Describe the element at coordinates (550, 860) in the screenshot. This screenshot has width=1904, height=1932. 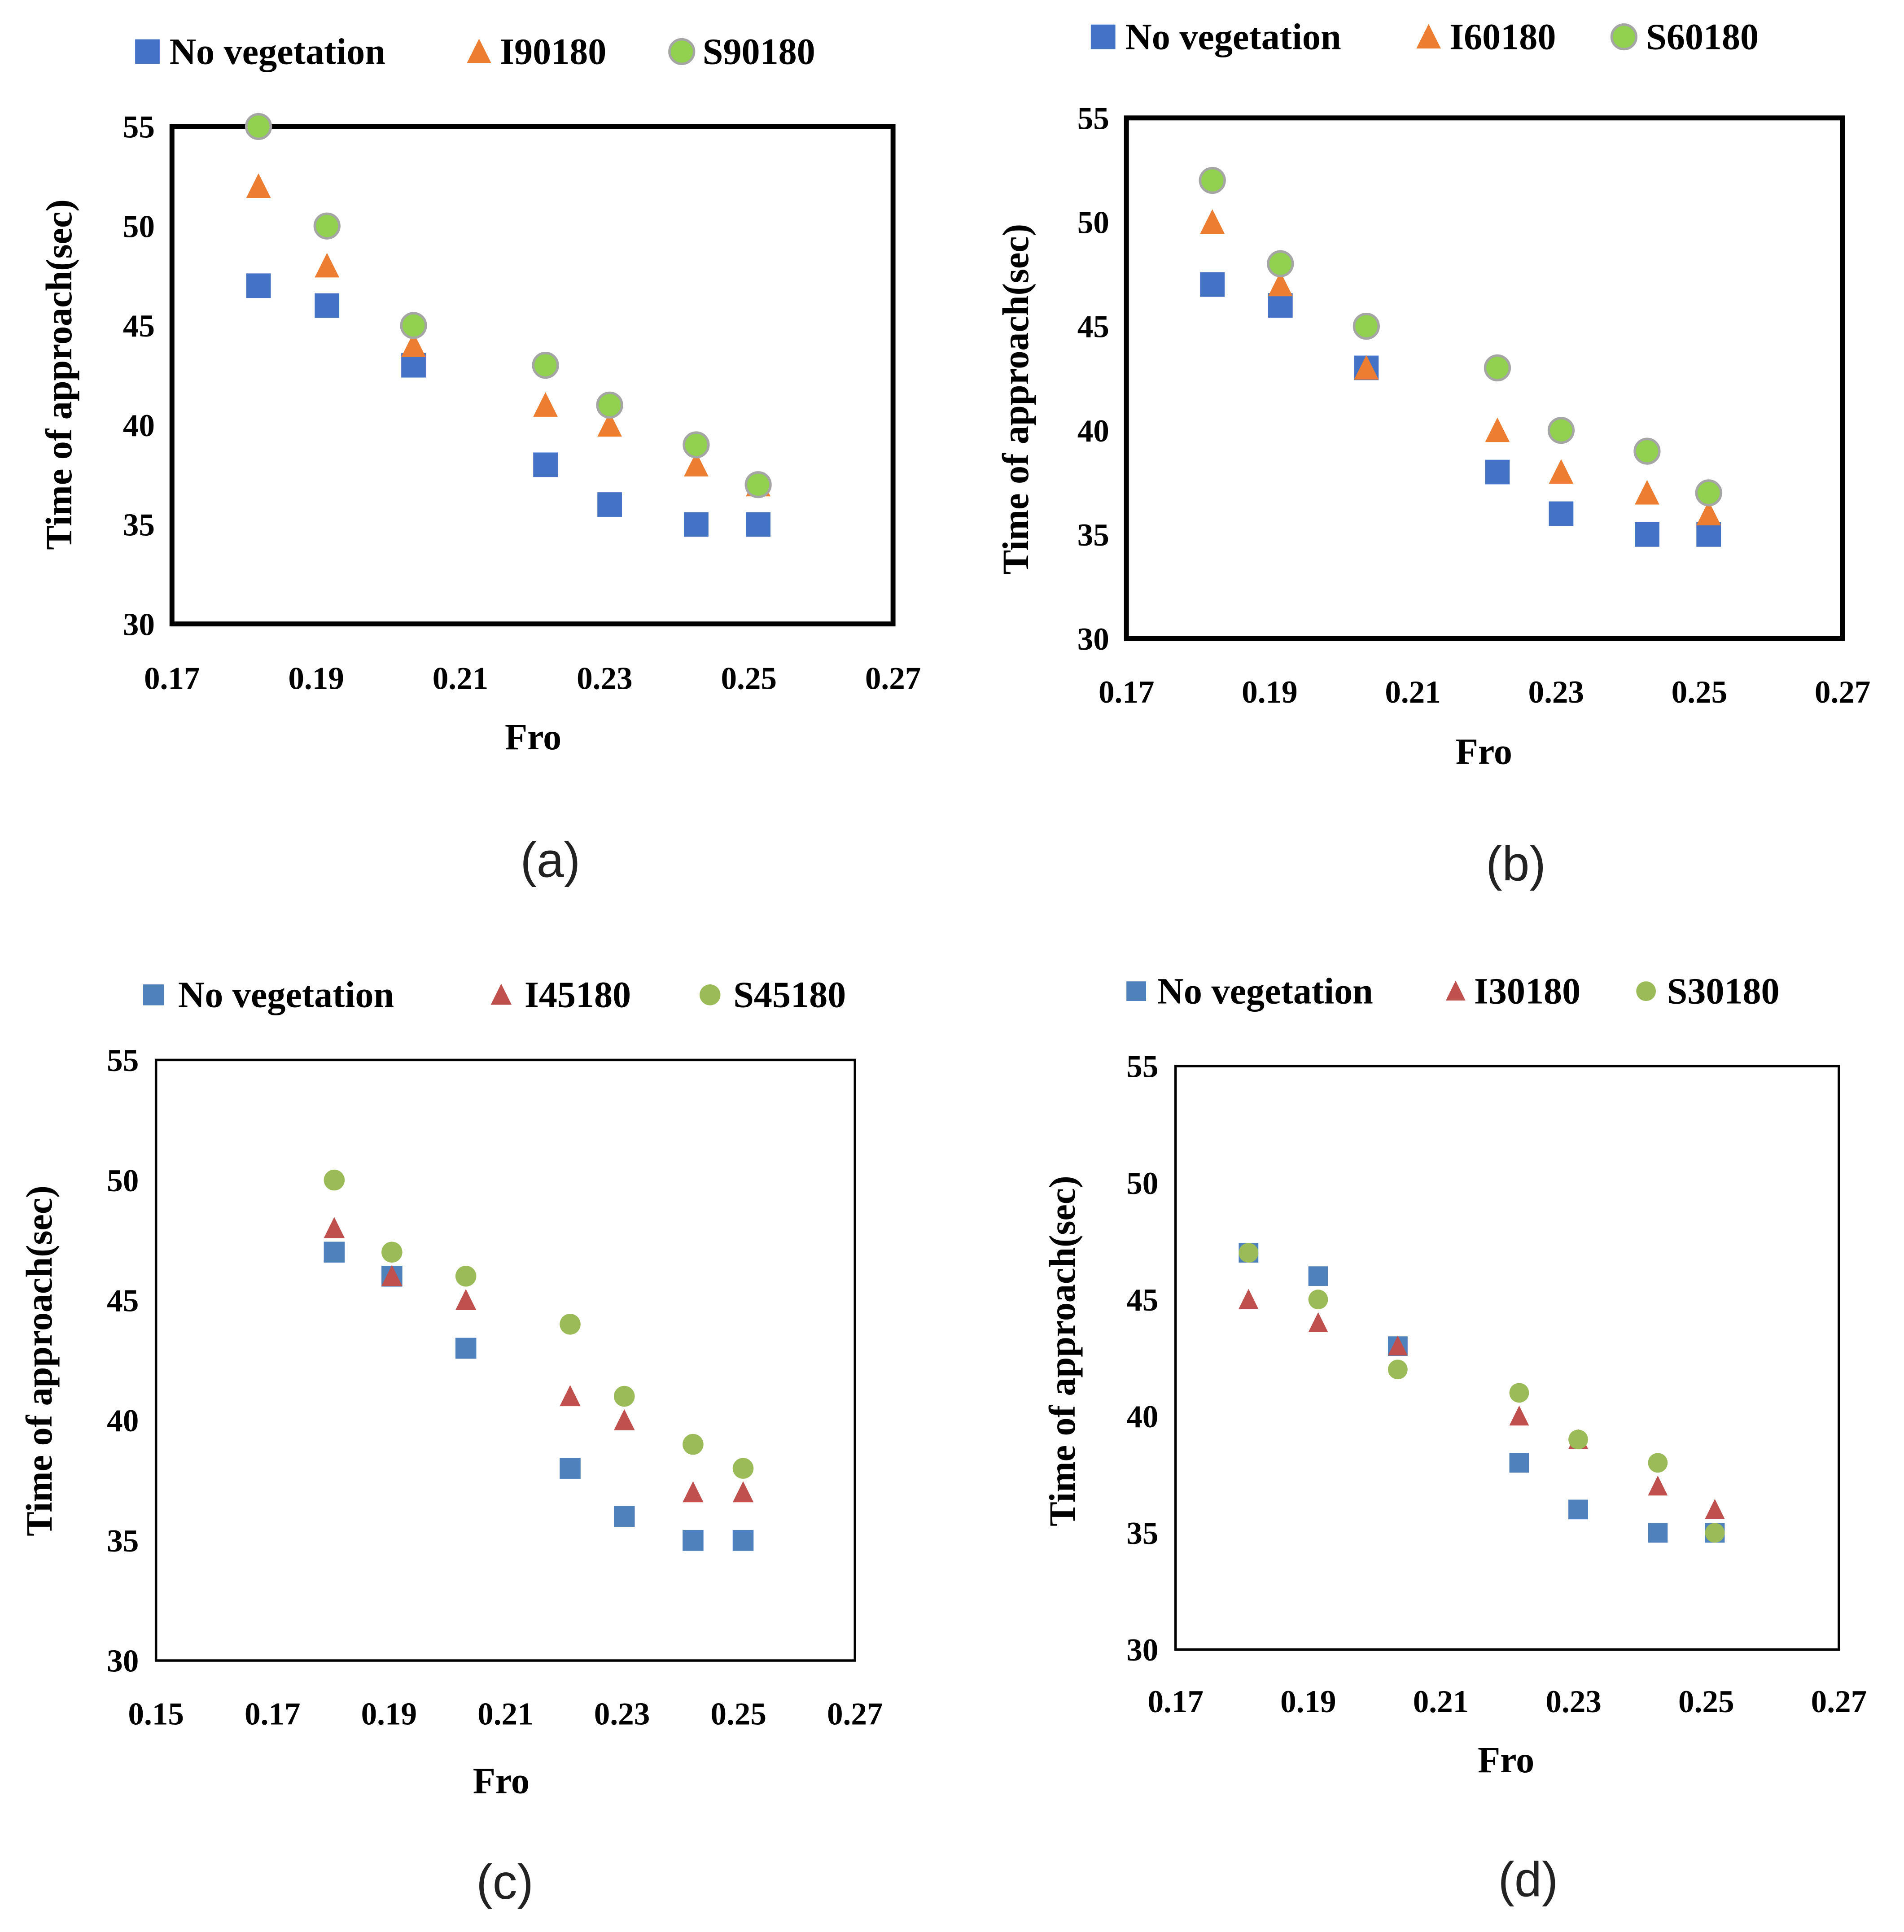
I see `panel-caption: (a)` at that location.